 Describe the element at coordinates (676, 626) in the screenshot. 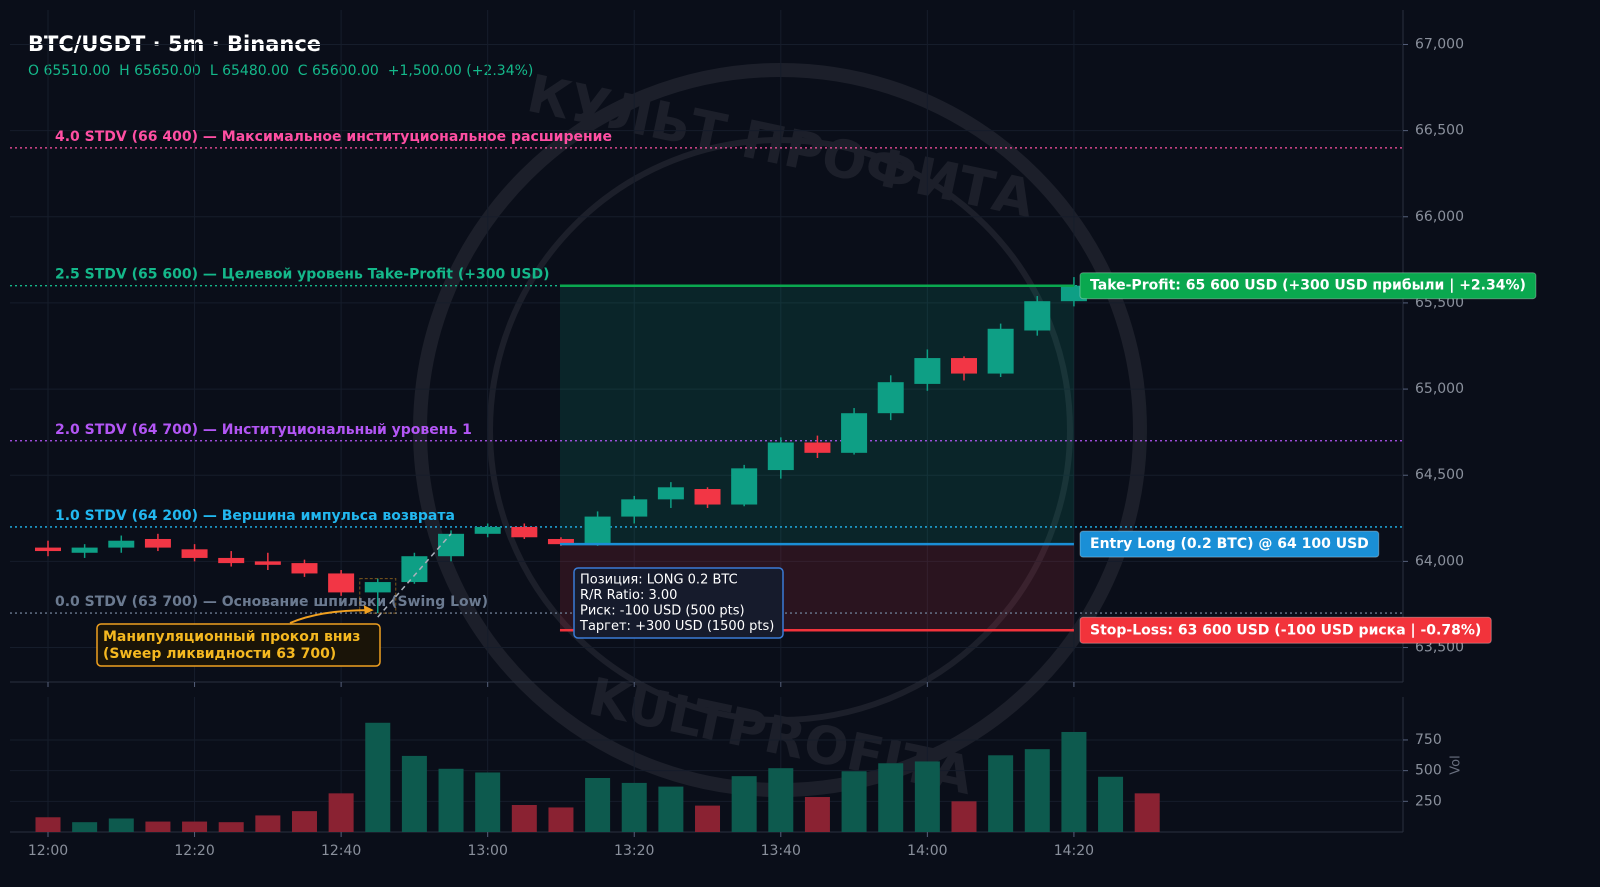

I see `info-label: Таргет: +300 USD (1500 pts)` at that location.